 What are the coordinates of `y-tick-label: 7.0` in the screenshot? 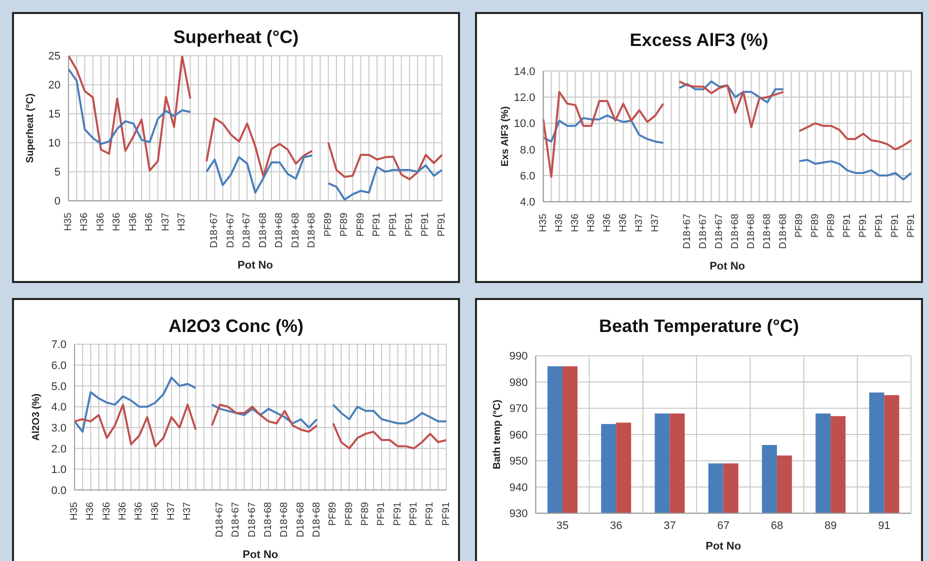 It's located at (58, 345).